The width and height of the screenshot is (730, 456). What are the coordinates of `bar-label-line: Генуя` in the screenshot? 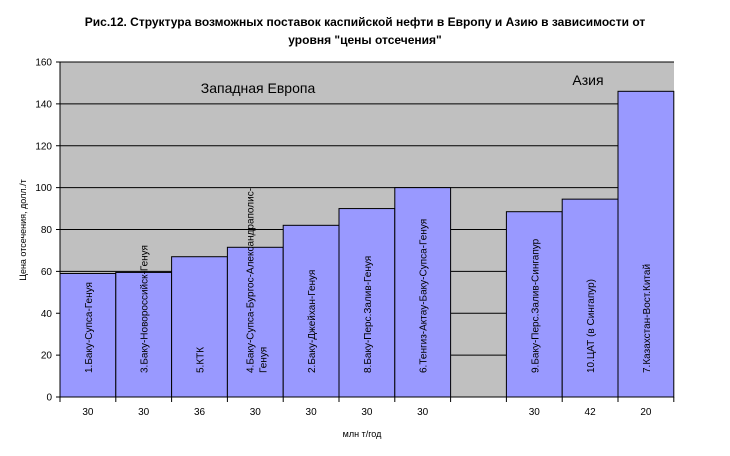 It's located at (263, 360).